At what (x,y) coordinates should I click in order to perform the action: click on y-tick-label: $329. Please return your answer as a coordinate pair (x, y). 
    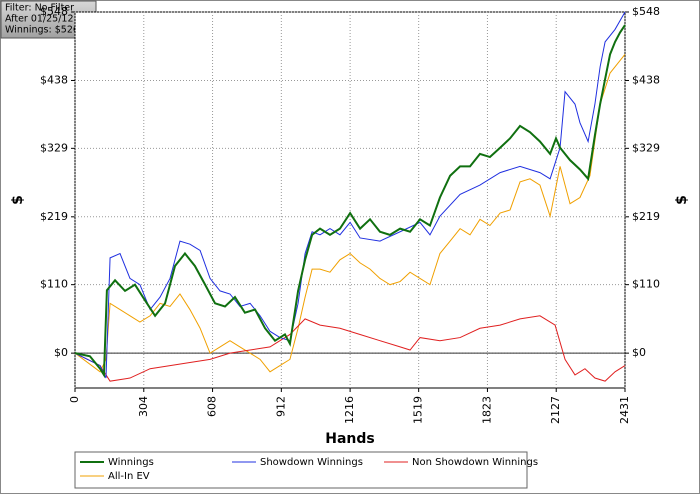
    Looking at the image, I should click on (54, 147).